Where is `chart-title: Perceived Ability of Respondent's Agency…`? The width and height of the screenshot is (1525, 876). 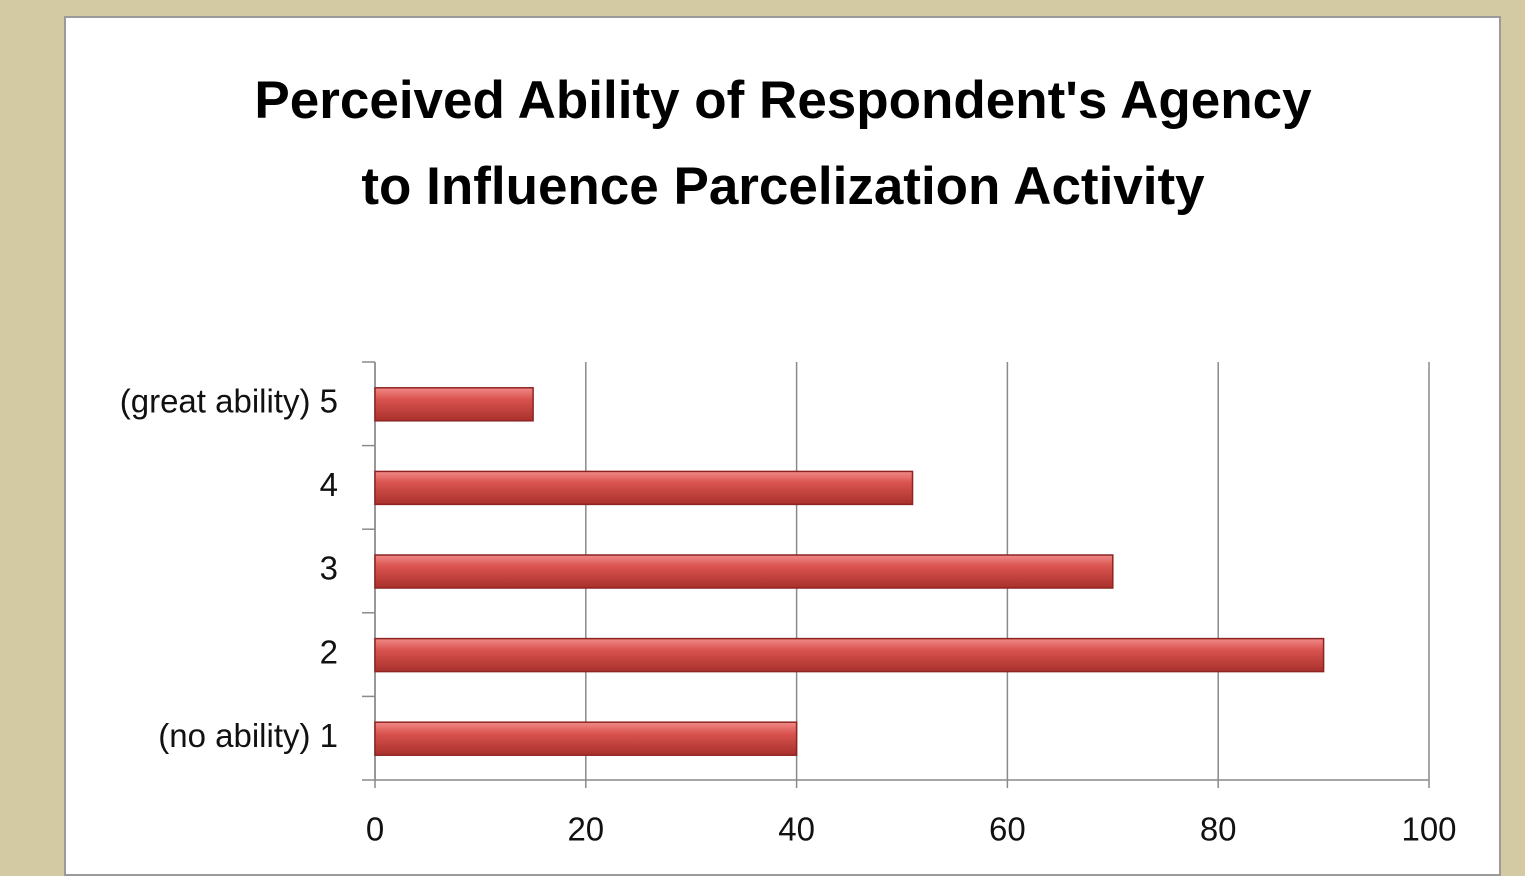 chart-title: Perceived Ability of Respondent's Agency… is located at coordinates (783, 143).